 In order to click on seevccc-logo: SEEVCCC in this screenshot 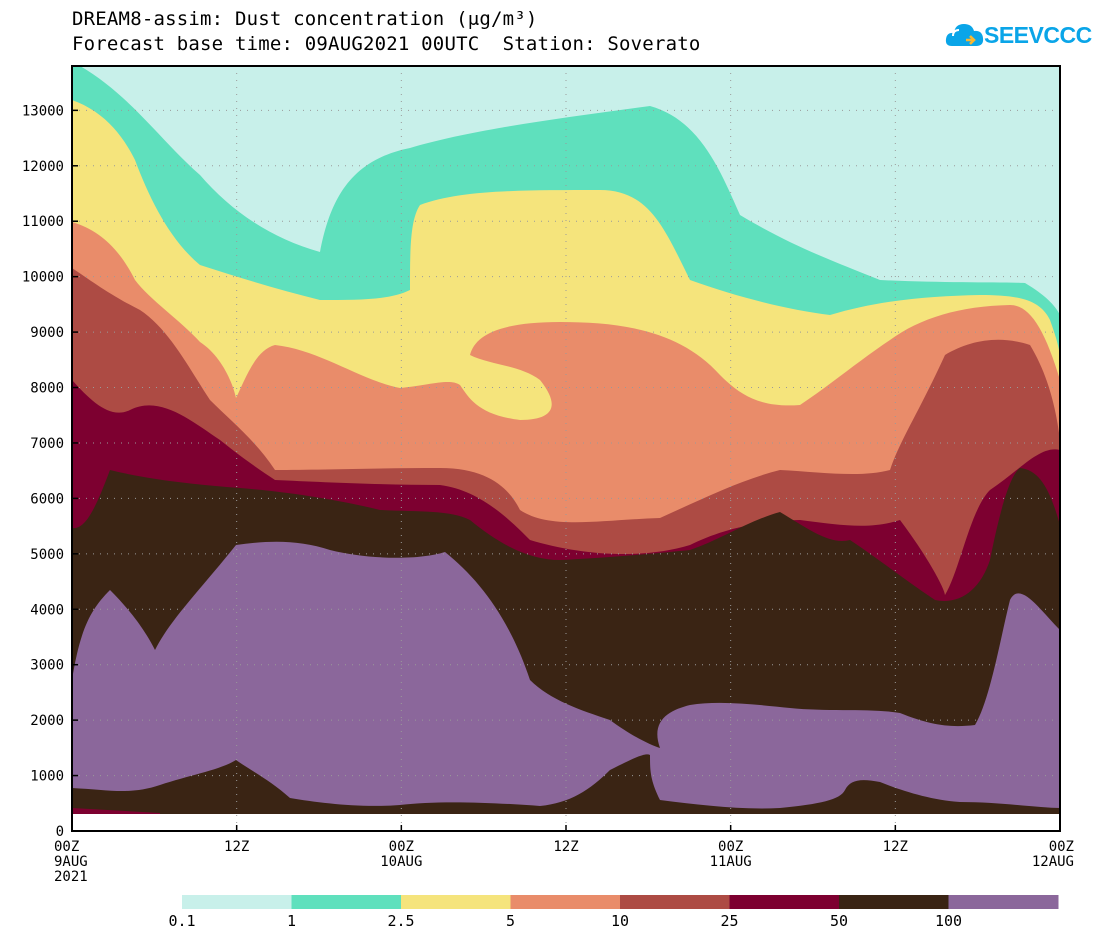, I will do `click(1024, 38)`.